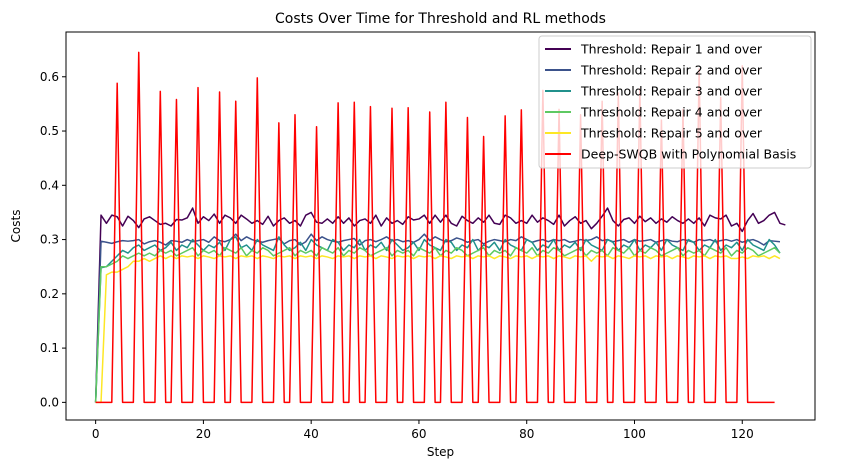 This screenshot has height=468, width=846. What do you see at coordinates (49, 240) in the screenshot?
I see `y-tick-label: 0.3` at bounding box center [49, 240].